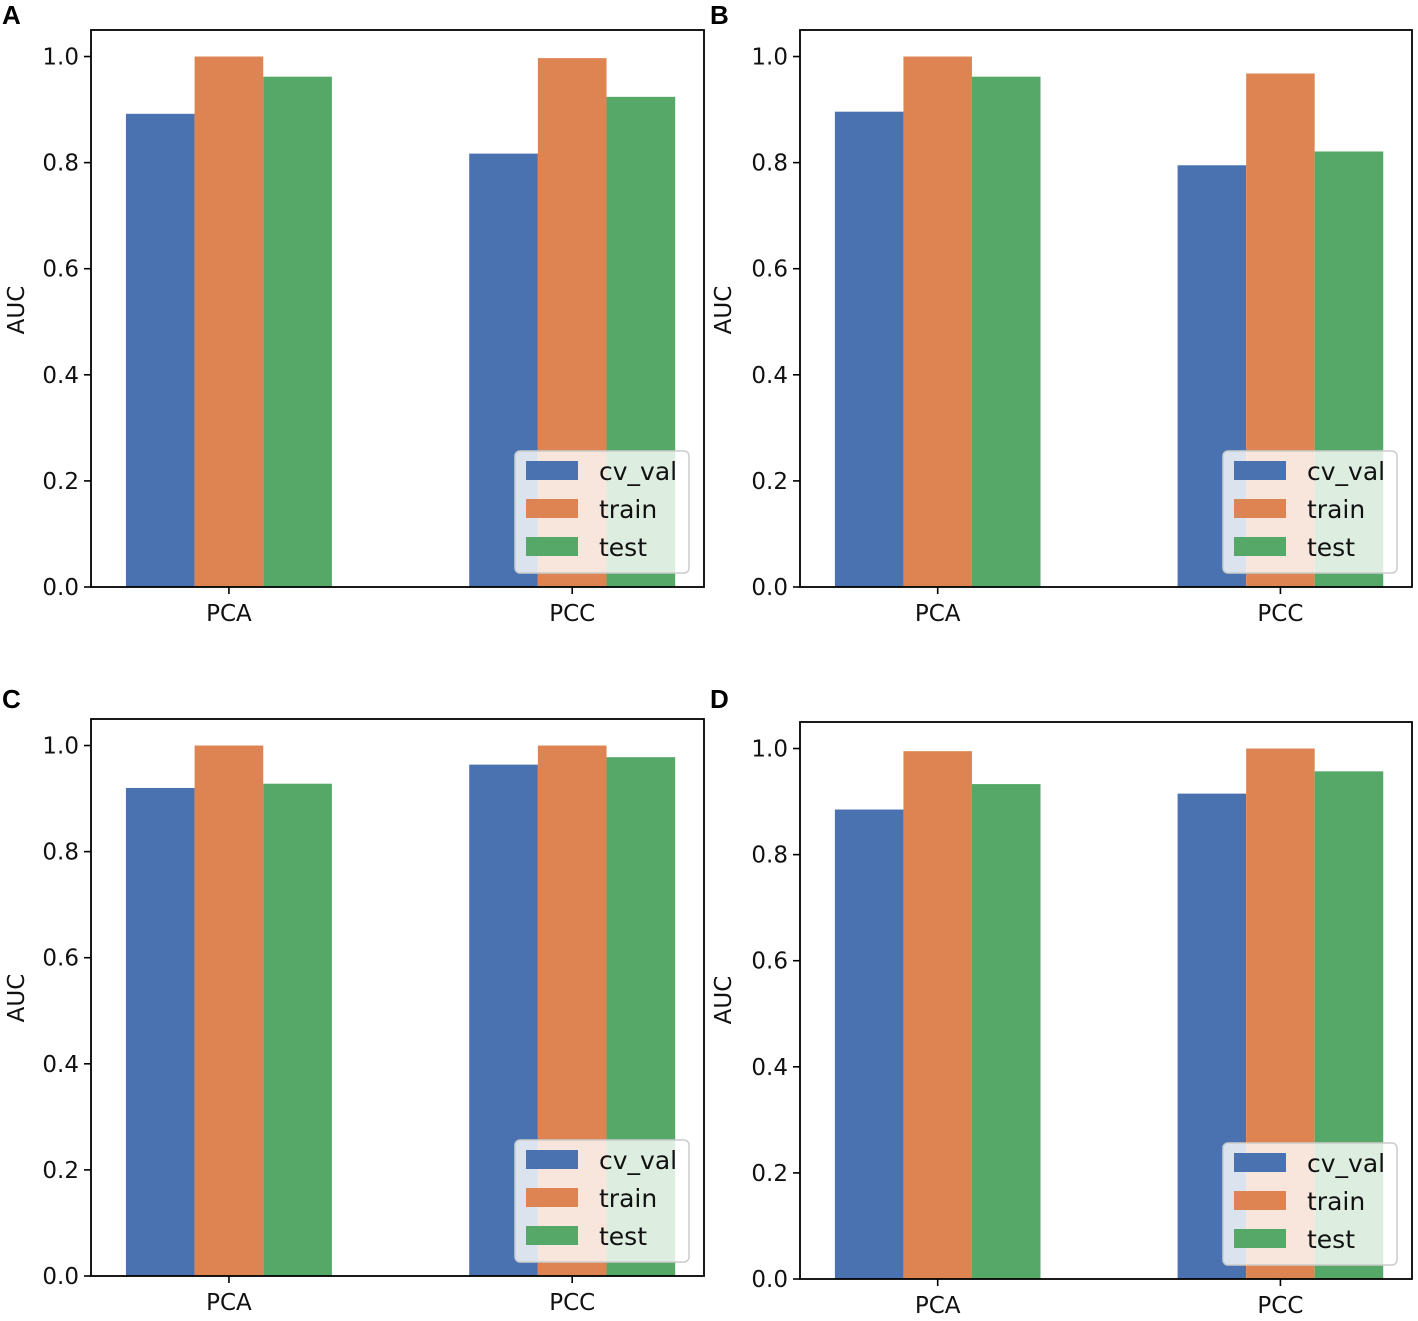 This screenshot has width=1418, height=1321. What do you see at coordinates (719, 15) in the screenshot?
I see `panel-letter: B` at bounding box center [719, 15].